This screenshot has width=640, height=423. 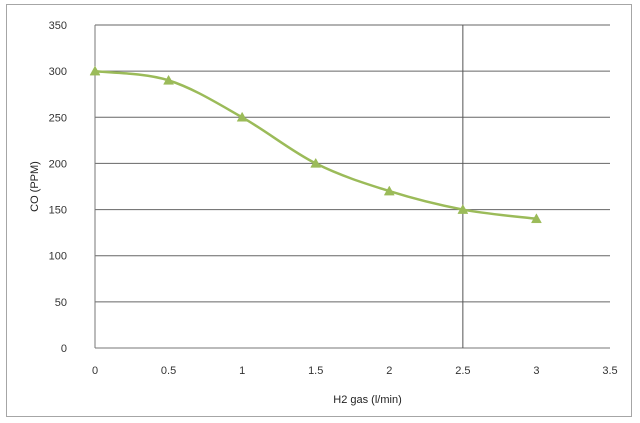 What do you see at coordinates (58, 164) in the screenshot?
I see `y-tick-label-4: 200` at bounding box center [58, 164].